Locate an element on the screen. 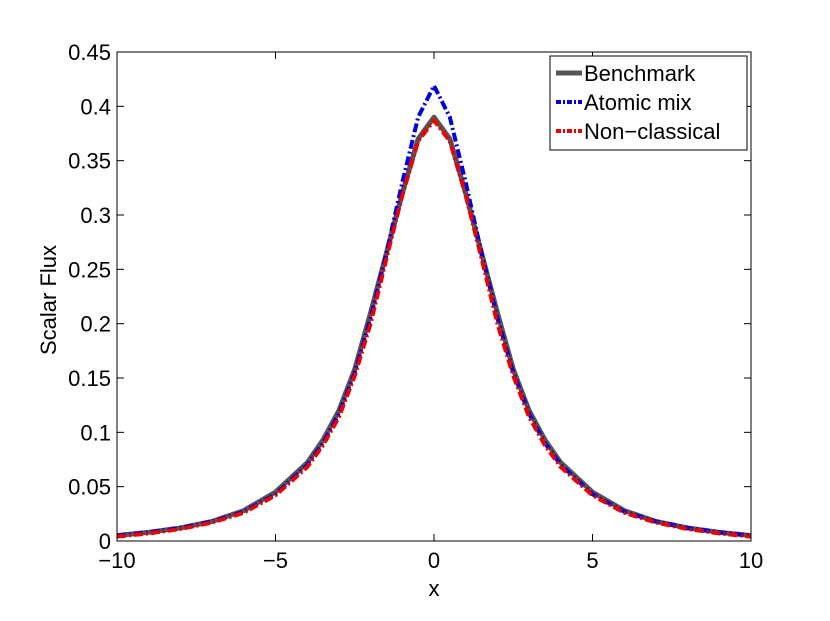  legend-label-3: Non−classical is located at coordinates (652, 131).